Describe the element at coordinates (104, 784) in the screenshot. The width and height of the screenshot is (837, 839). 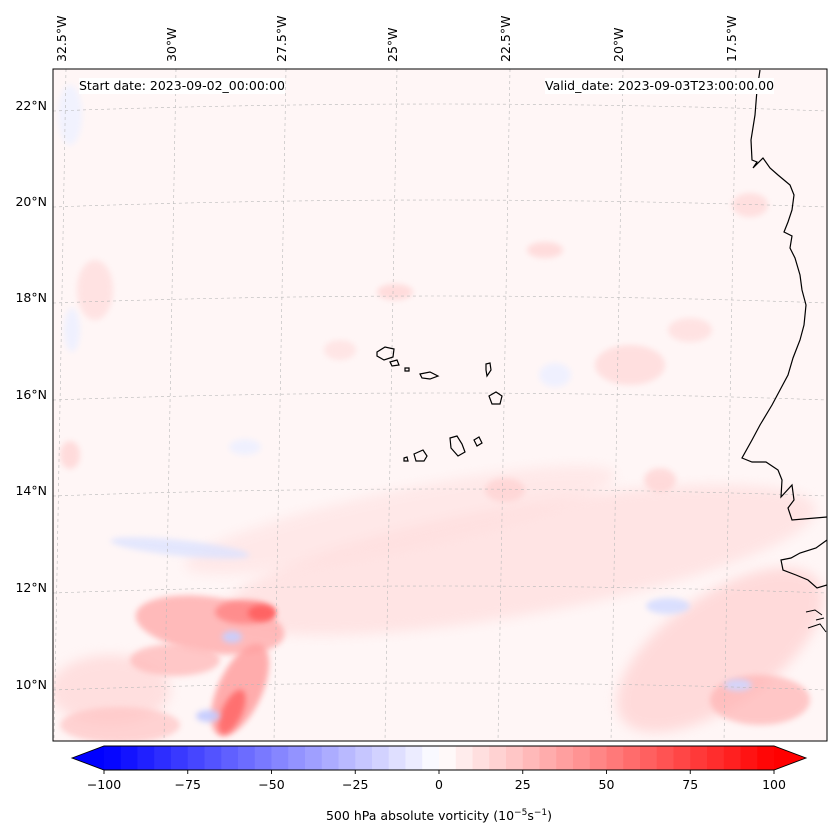
I see `colorbar-tick-label: −100` at that location.